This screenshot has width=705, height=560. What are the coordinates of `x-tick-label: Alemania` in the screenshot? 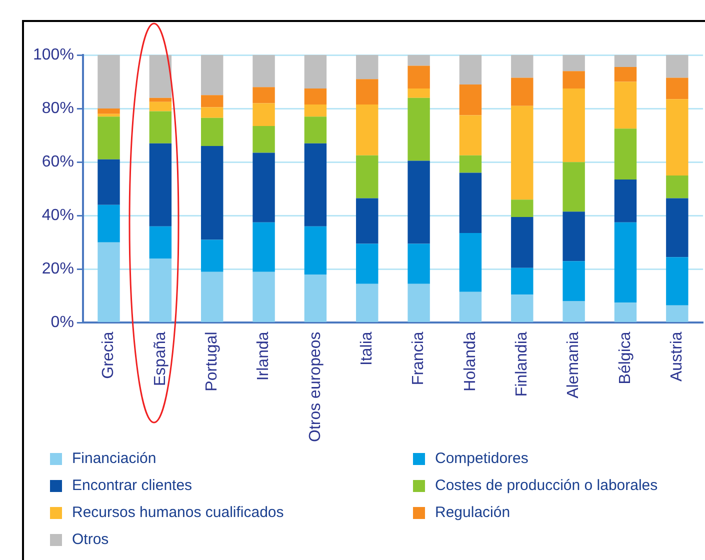 It's located at (573, 365).